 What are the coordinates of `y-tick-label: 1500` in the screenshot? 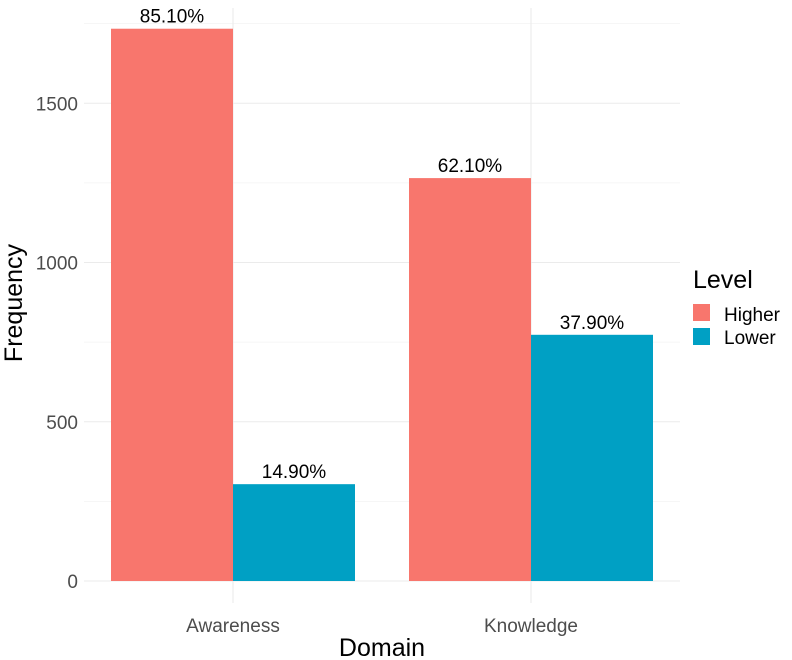 It's located at (57, 104).